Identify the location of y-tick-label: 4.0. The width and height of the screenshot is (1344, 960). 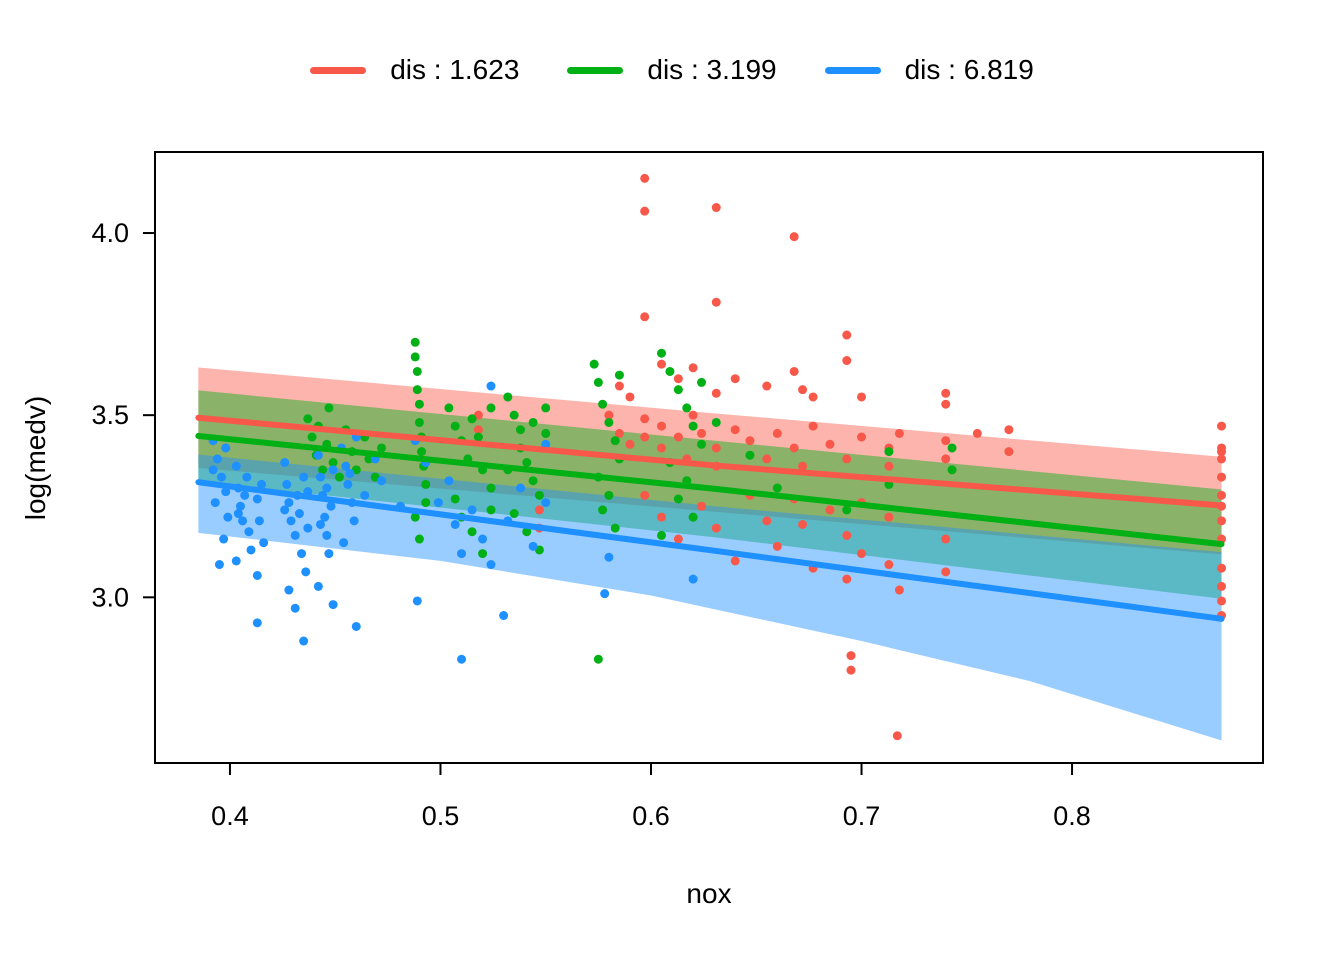
(110, 233).